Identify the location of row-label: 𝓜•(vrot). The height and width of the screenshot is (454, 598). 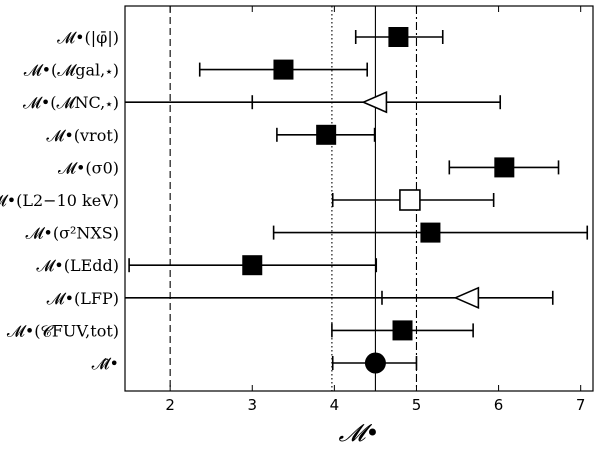
(82, 135).